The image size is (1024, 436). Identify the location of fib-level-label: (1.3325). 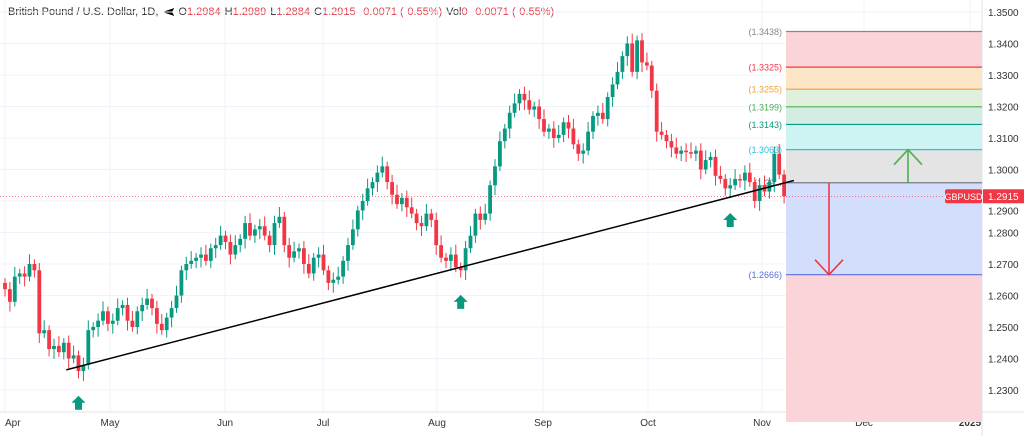
(765, 68).